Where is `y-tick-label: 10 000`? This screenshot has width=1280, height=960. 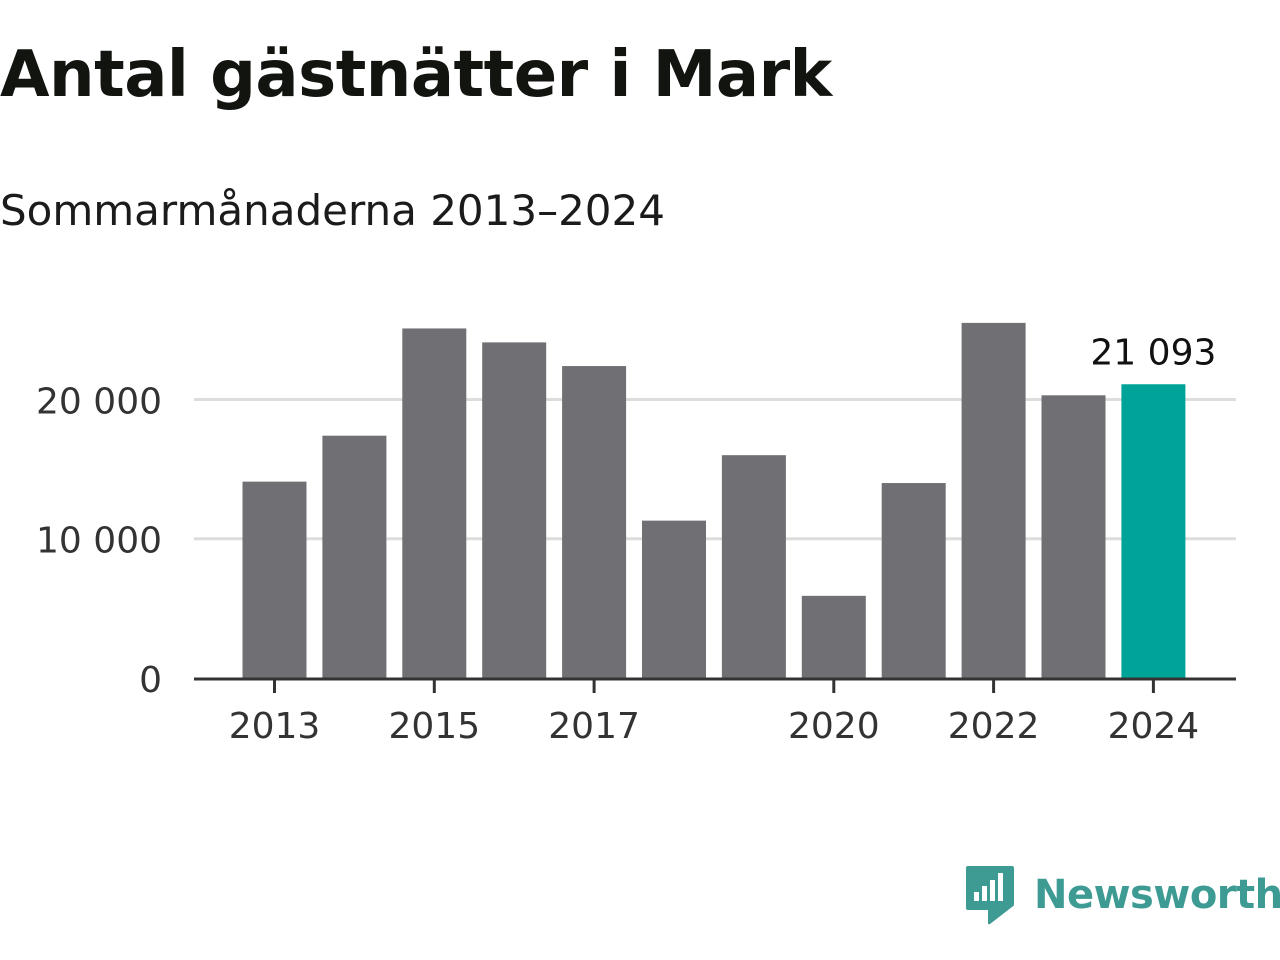
y-tick-label: 10 000 is located at coordinates (99, 541).